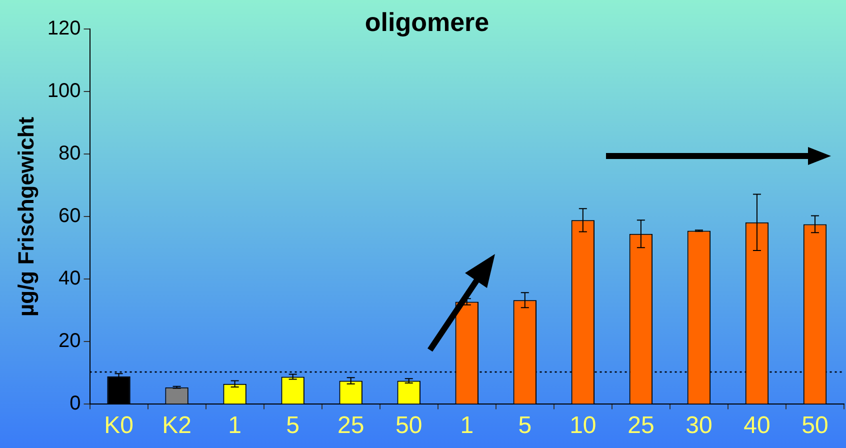  Describe the element at coordinates (64, 91) in the screenshot. I see `y-tick-label: 100` at that location.